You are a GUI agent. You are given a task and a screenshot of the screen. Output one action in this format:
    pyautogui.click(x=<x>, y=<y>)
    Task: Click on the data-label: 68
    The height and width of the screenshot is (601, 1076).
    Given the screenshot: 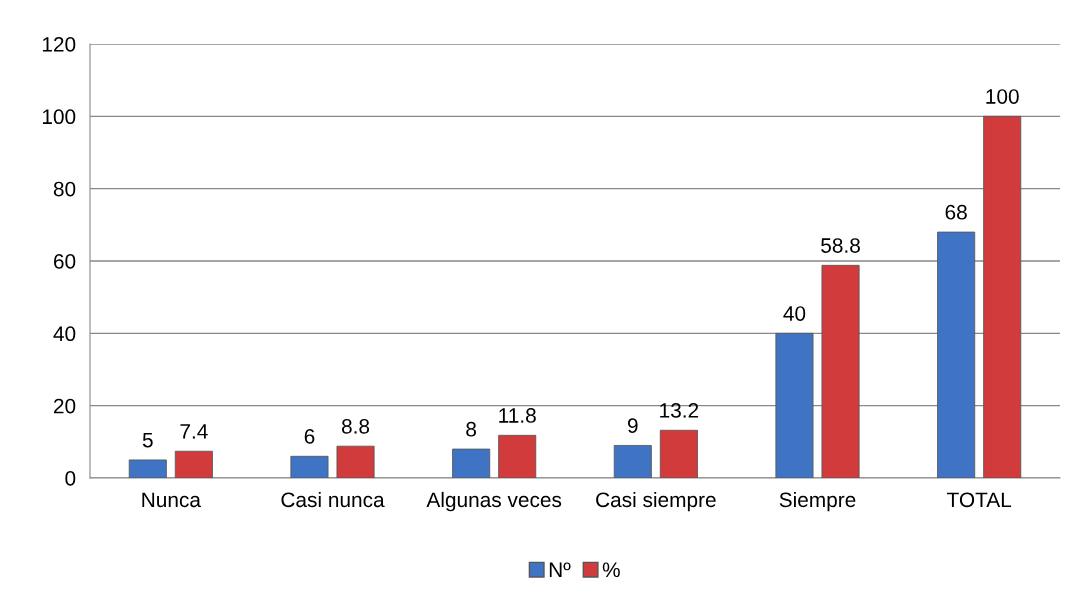 What is the action you would take?
    pyautogui.click(x=956, y=212)
    